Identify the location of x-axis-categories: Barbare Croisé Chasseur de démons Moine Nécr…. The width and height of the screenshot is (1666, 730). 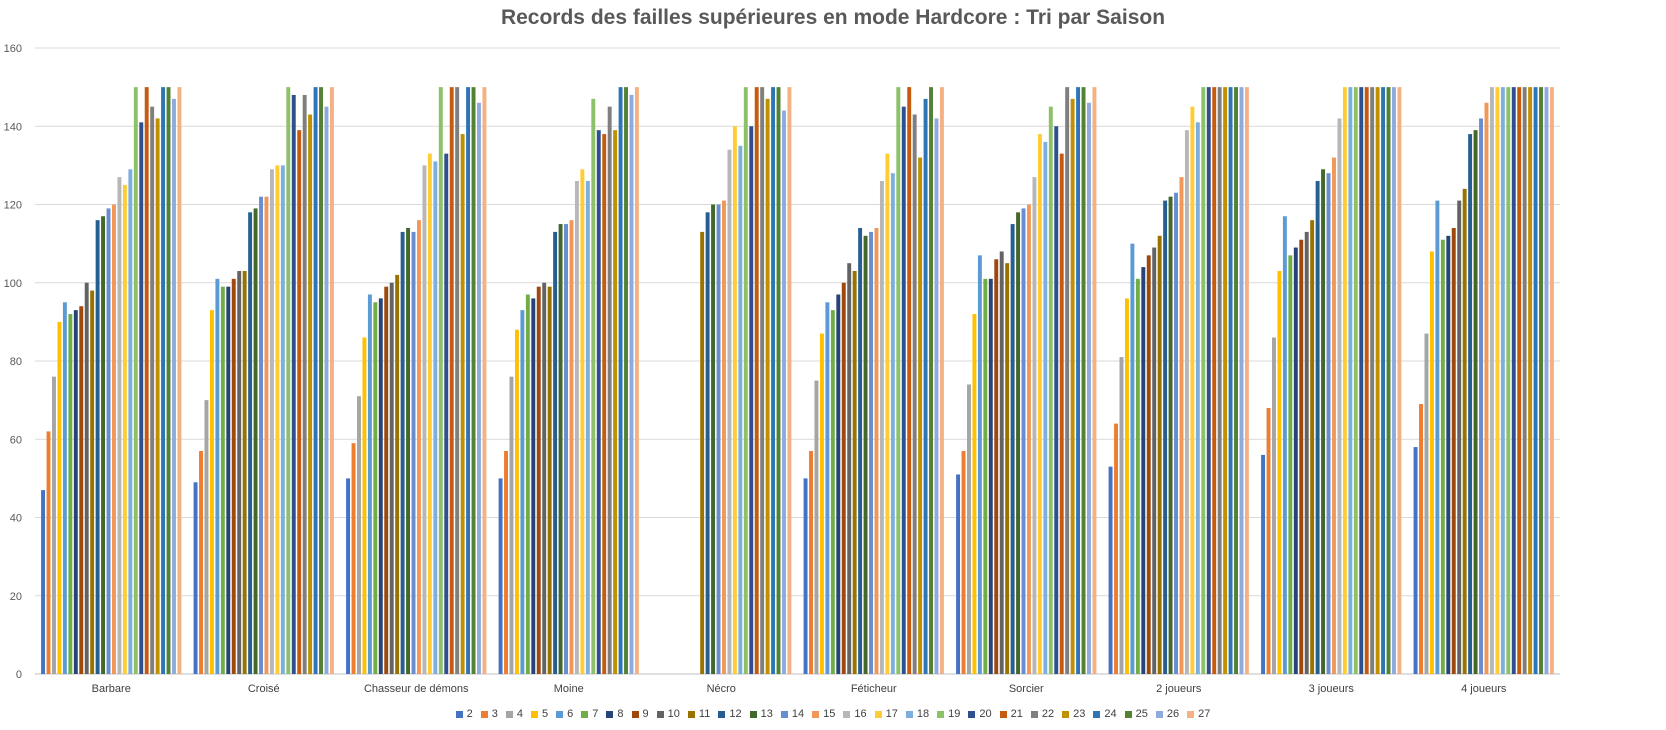
(799, 689).